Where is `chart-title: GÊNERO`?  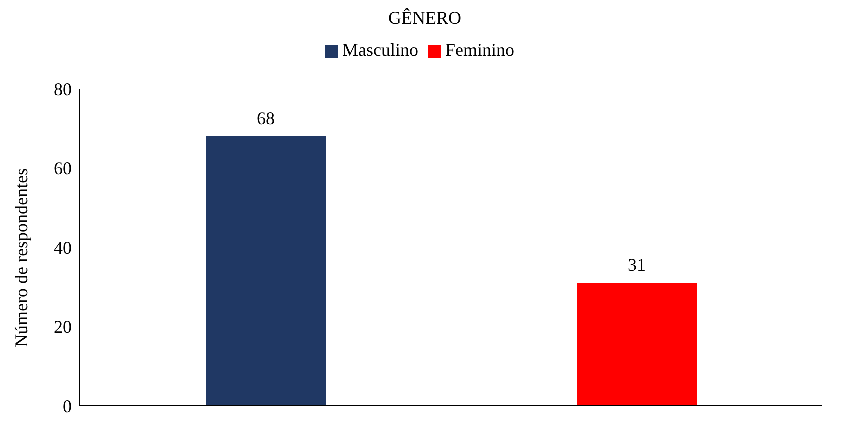 chart-title: GÊNERO is located at coordinates (425, 19).